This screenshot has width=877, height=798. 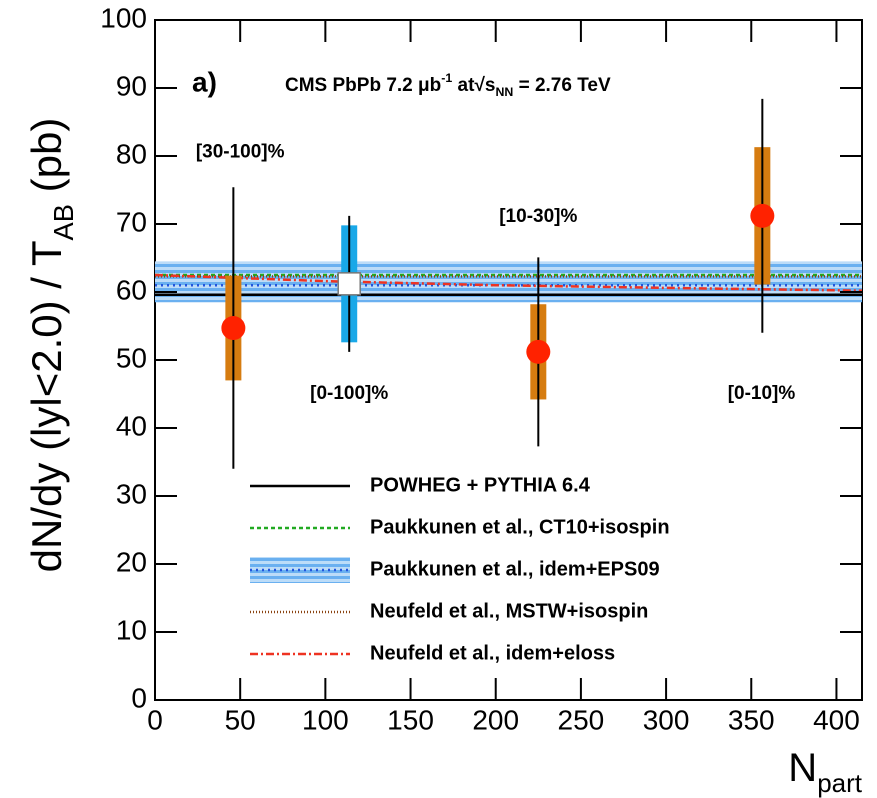 I want to click on chart-title: CMS PbPb 7.2 μb-1 at√sNN = 2.76 TeV, so click(x=448, y=85).